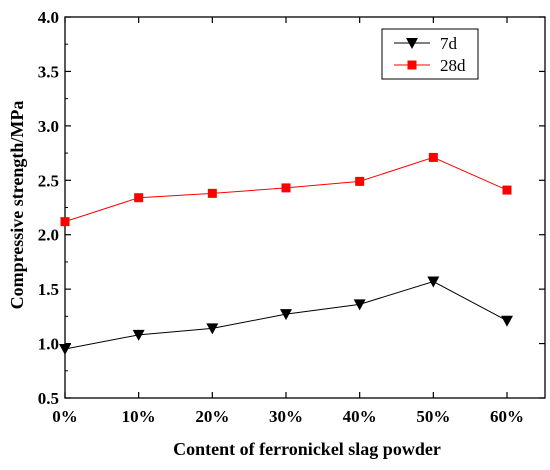  I want to click on y-tick-label: 3.5, so click(48, 71).